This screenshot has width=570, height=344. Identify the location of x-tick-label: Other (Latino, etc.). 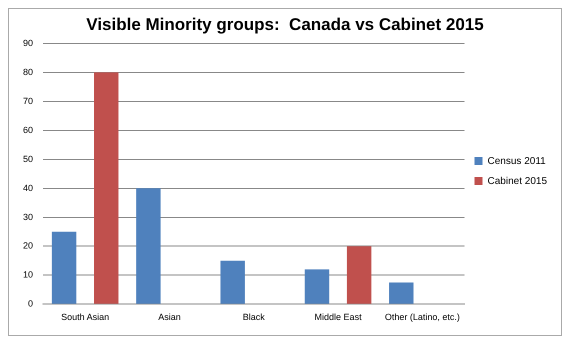
(422, 317).